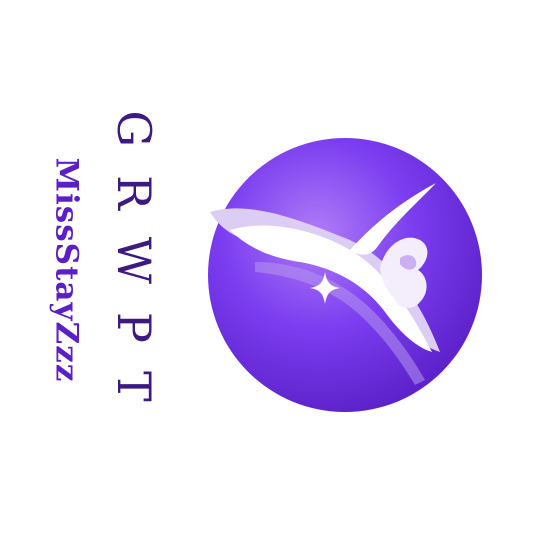  I want to click on emblem-horn, so click(393, 219).